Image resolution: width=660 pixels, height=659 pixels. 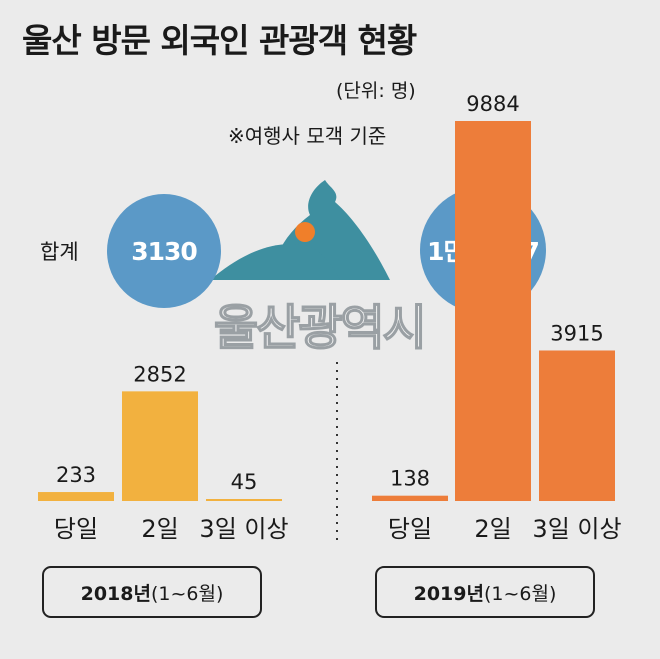 I want to click on value-label-2019-2: 3915, so click(x=576, y=333).